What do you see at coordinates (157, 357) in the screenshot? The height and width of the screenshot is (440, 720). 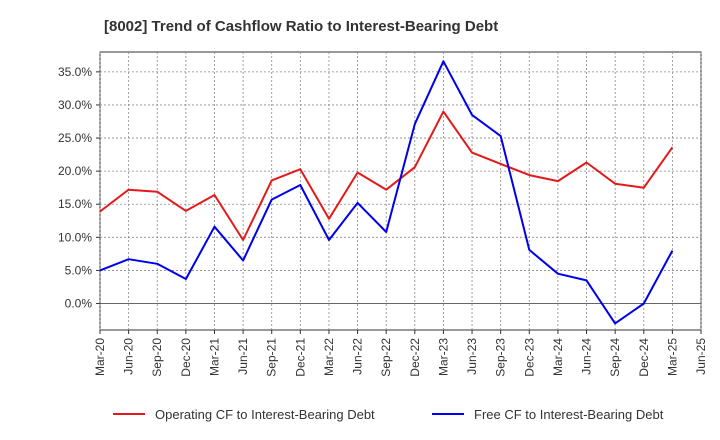 I see `x-tick-label: Sep-20` at bounding box center [157, 357].